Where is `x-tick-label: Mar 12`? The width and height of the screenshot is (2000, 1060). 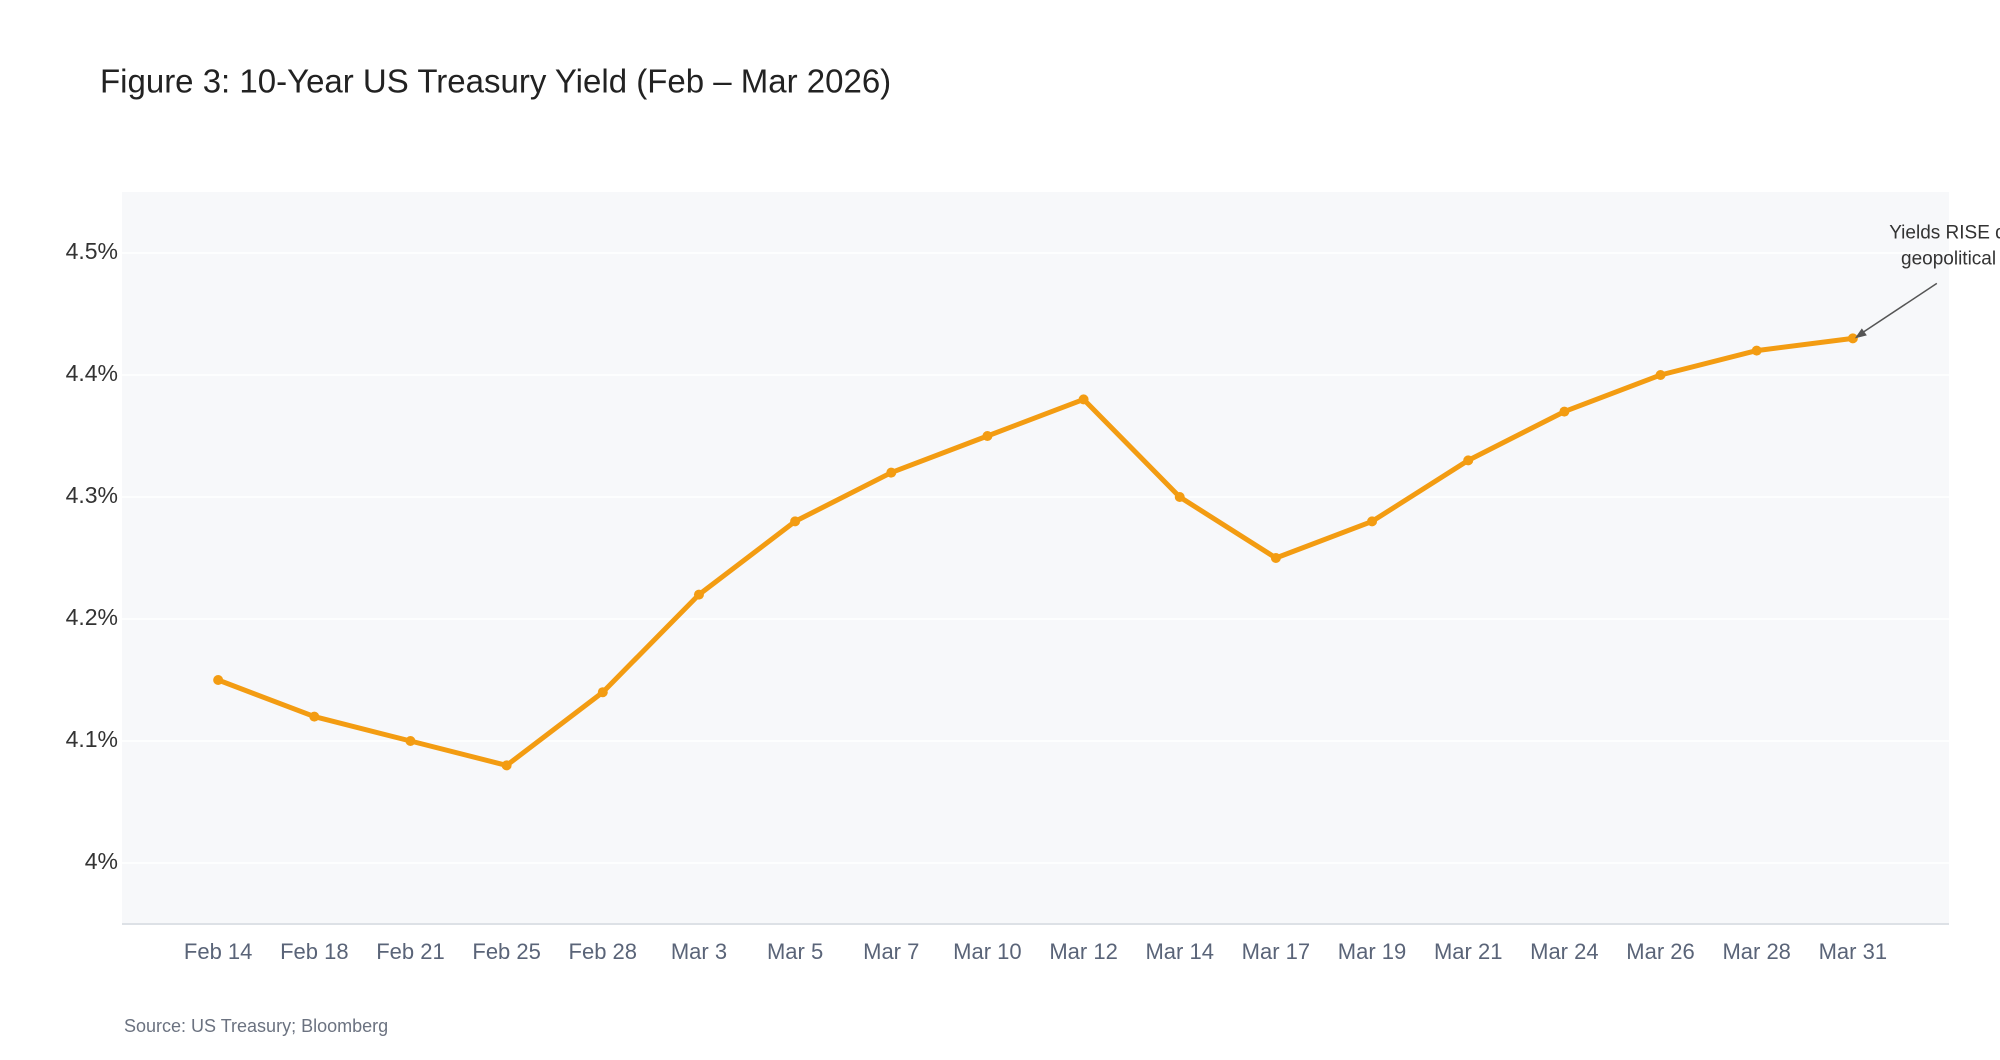 x-tick-label: Mar 12 is located at coordinates (1083, 951).